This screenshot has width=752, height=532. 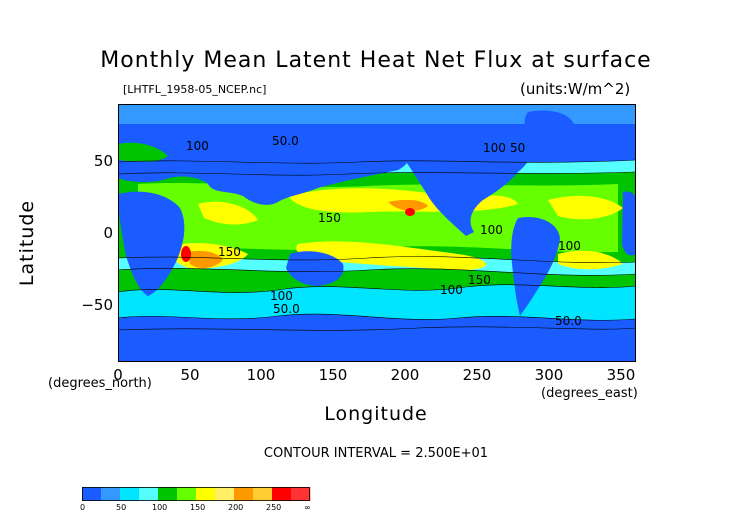 I want to click on max-red-arabian, so click(x=186, y=254).